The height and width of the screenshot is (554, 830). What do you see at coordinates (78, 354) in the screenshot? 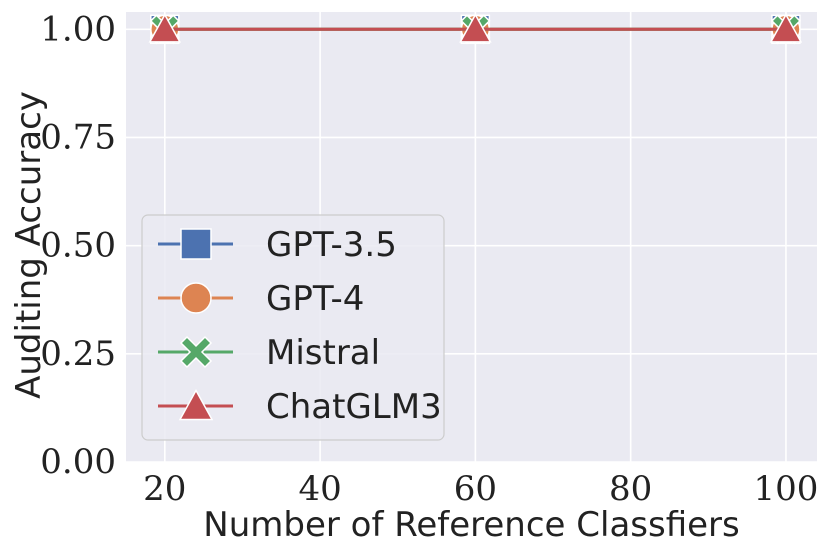
I see `y-tick-label: 0.25` at bounding box center [78, 354].